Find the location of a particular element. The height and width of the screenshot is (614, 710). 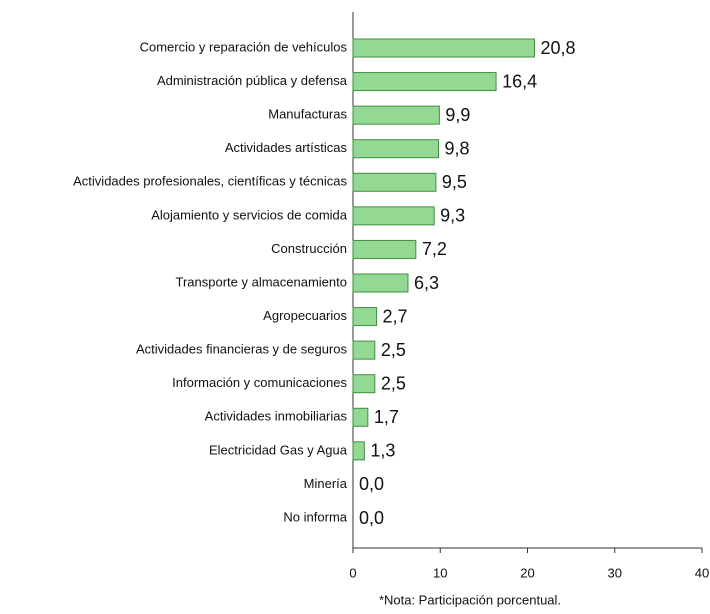

value-label: 20,8 is located at coordinates (557, 48).